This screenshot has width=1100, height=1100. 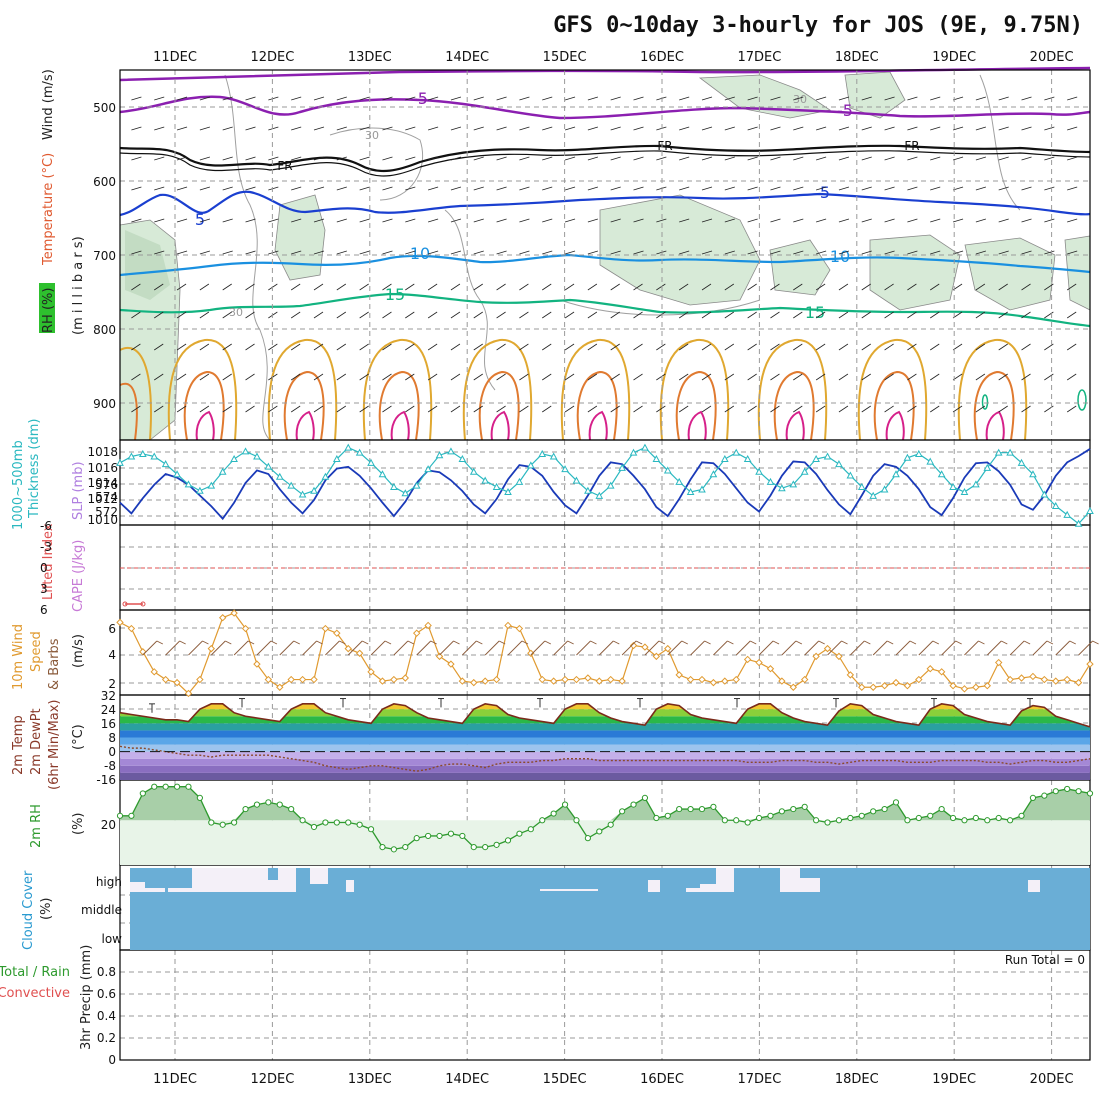 I want to click on date-label-top: 17DEC, so click(x=759, y=57).